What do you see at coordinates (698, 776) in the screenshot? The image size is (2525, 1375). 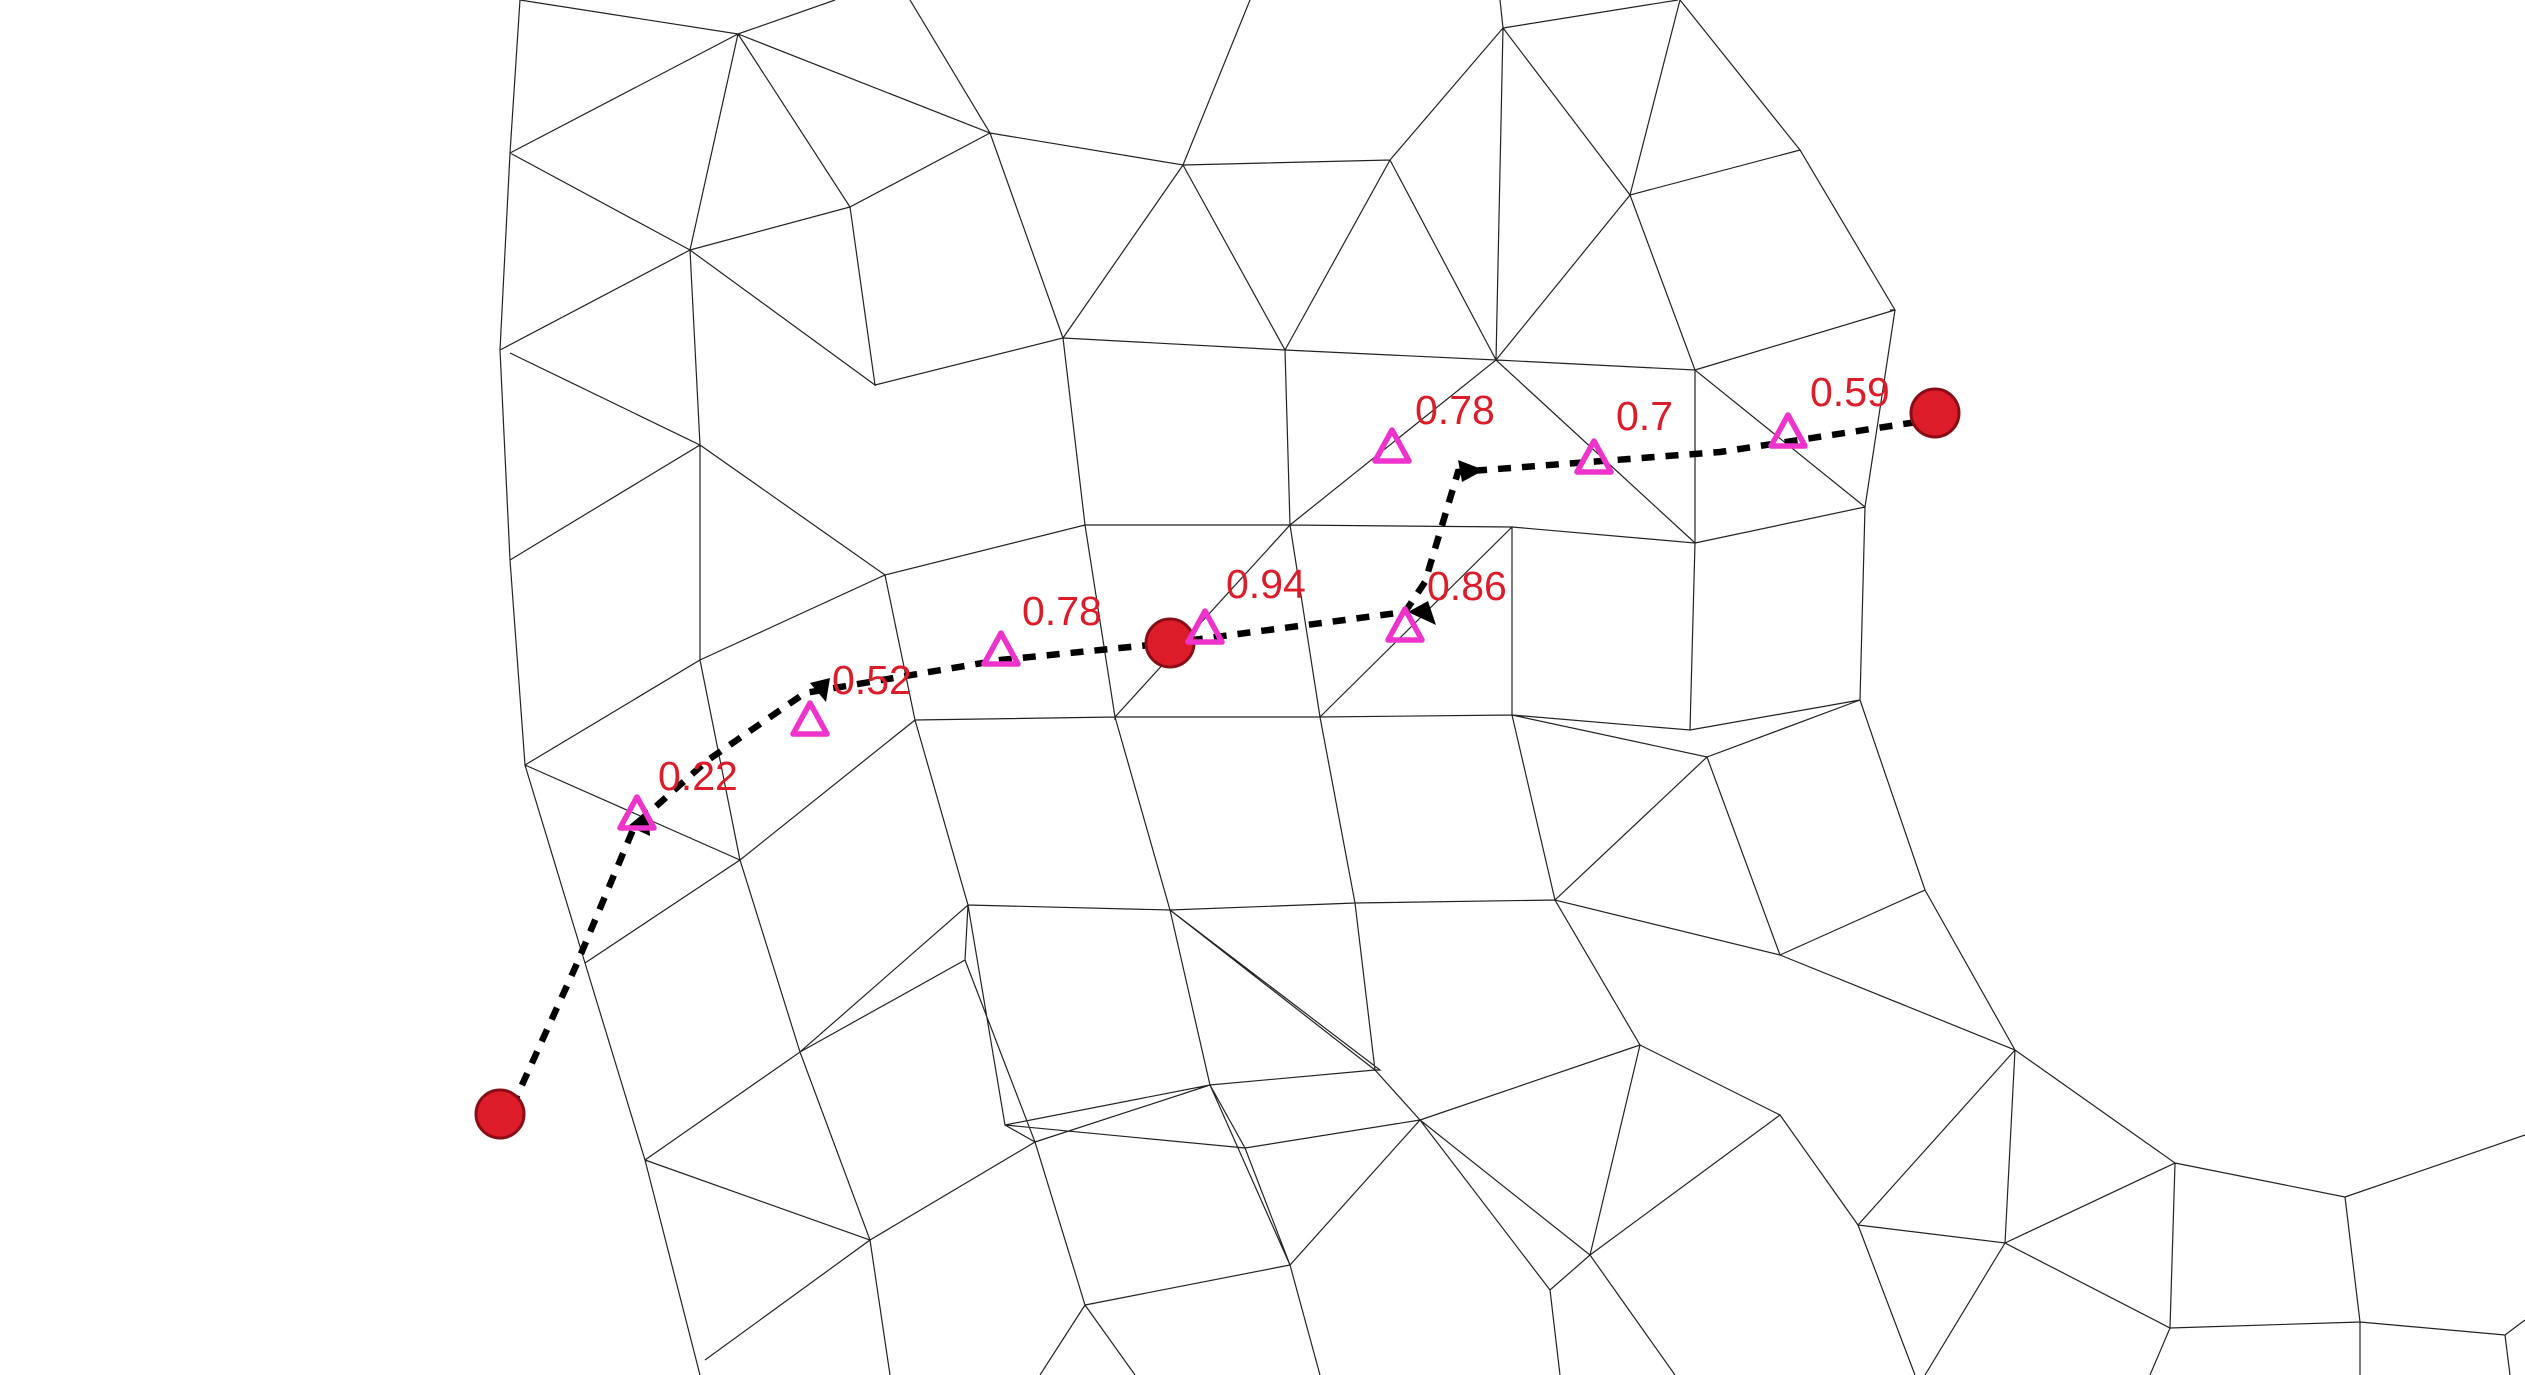 I see `sample-value-label: 0.22` at bounding box center [698, 776].